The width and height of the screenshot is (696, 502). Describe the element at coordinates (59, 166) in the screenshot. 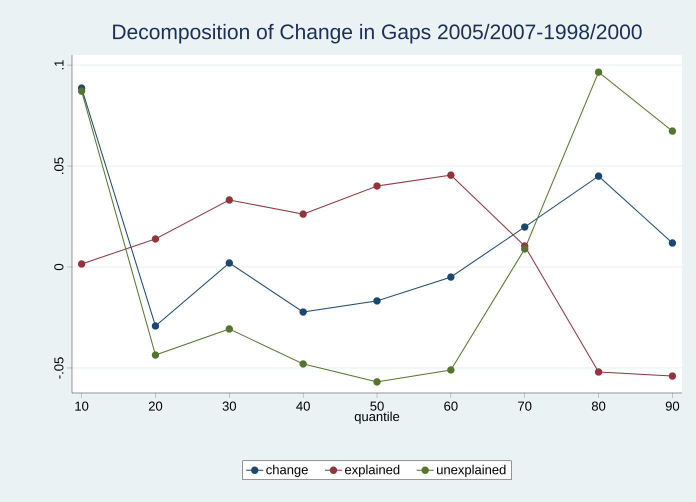

I see `y-tick-label: .05` at that location.